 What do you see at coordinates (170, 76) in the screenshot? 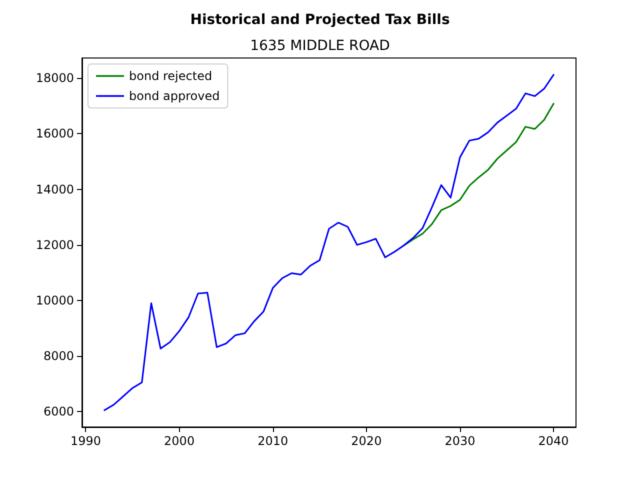
I see `legend-label: bond rejected` at bounding box center [170, 76].